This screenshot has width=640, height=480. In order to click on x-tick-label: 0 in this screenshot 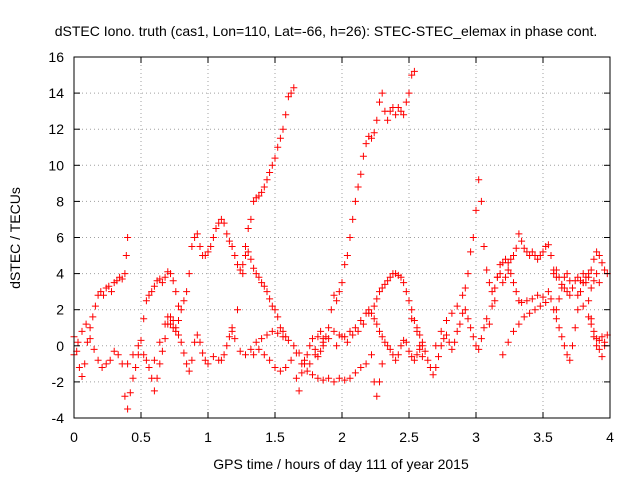, I will do `click(74, 437)`.